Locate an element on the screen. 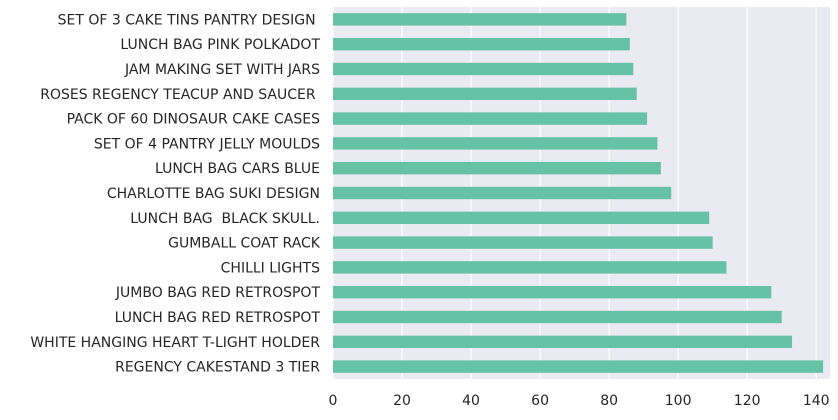 The width and height of the screenshot is (838, 420). category-label: REGENCY CAKESTAND 3 TIER is located at coordinates (217, 368).